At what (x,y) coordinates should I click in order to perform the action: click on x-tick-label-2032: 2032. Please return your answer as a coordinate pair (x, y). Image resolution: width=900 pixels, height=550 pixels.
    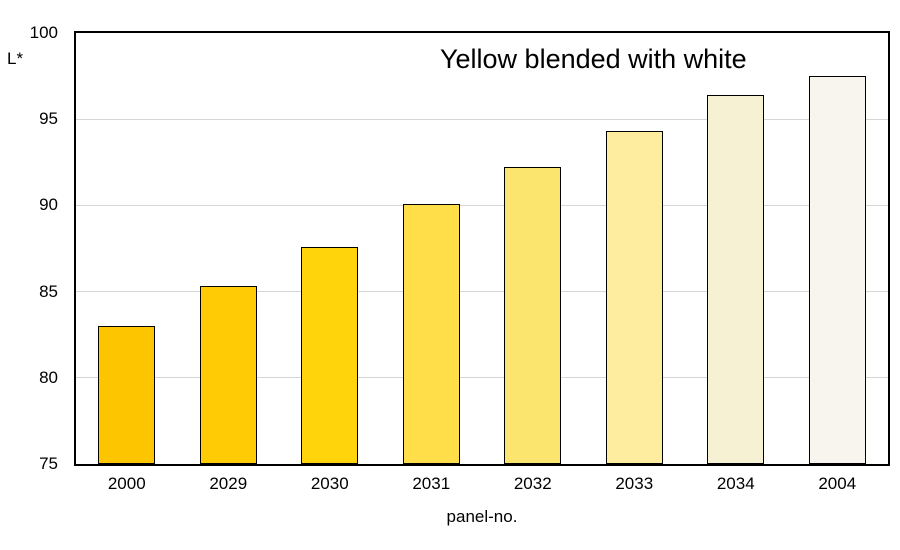
    Looking at the image, I should click on (532, 483).